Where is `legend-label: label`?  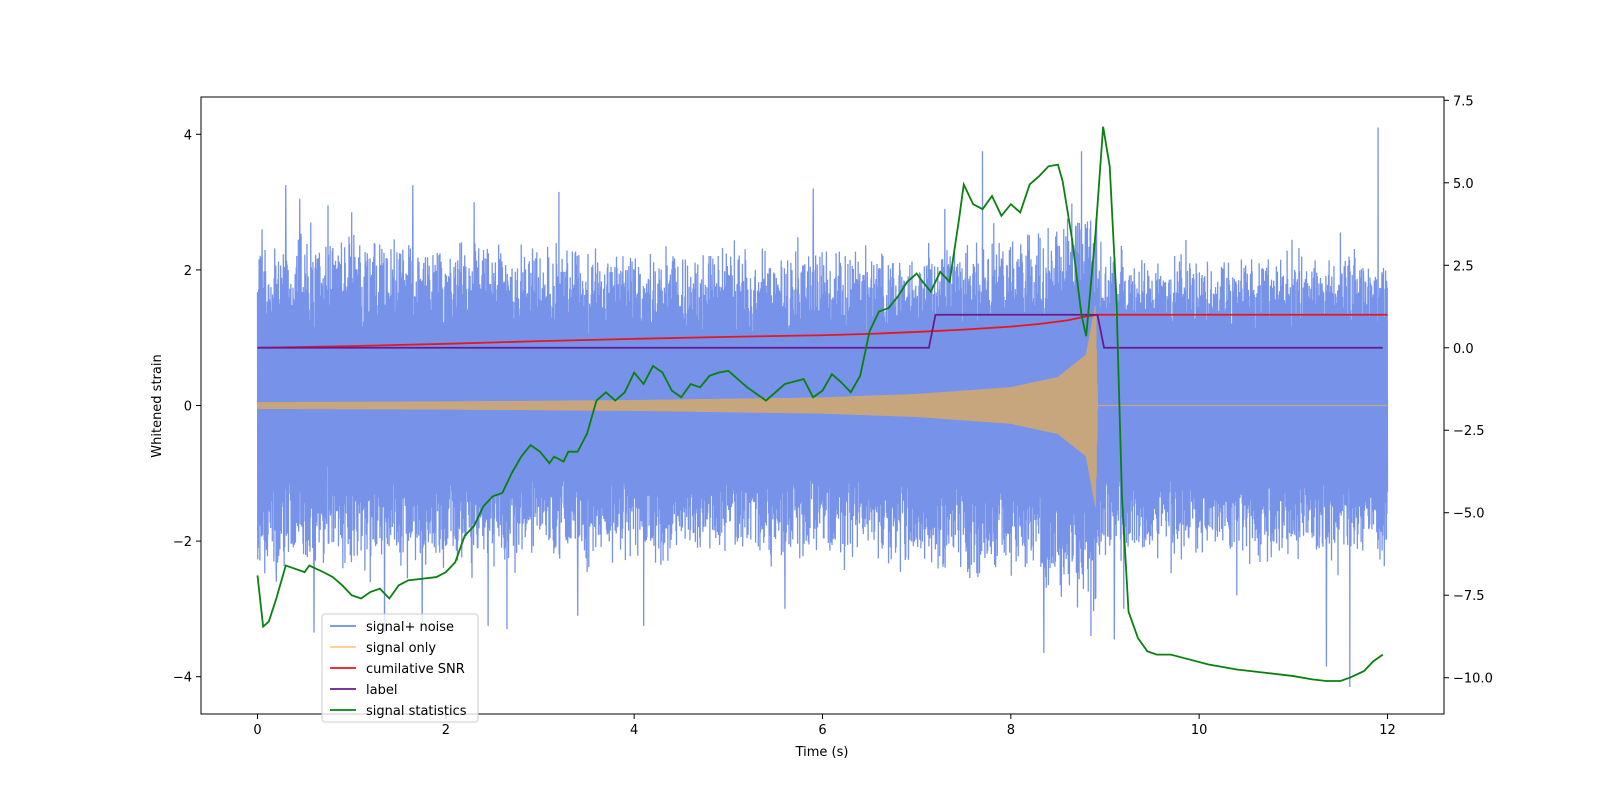
legend-label: label is located at coordinates (381, 690).